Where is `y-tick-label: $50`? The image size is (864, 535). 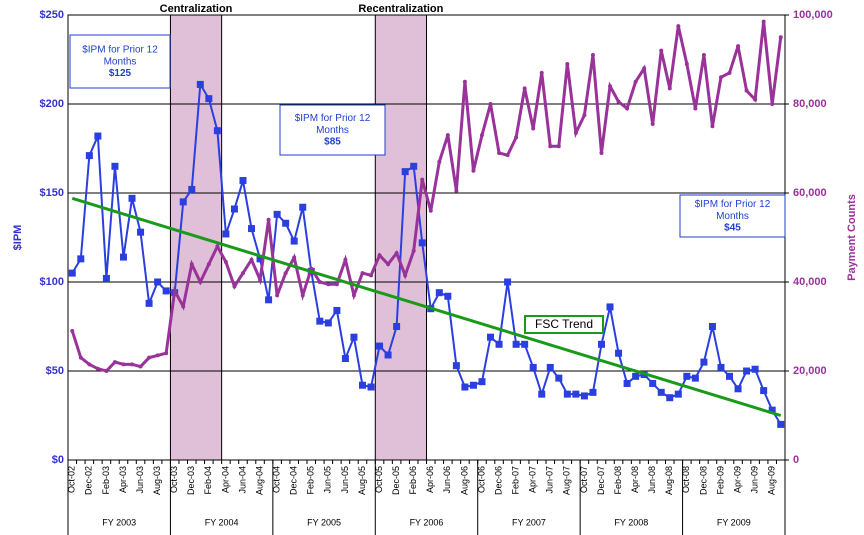 y-tick-label: $50 is located at coordinates (55, 371).